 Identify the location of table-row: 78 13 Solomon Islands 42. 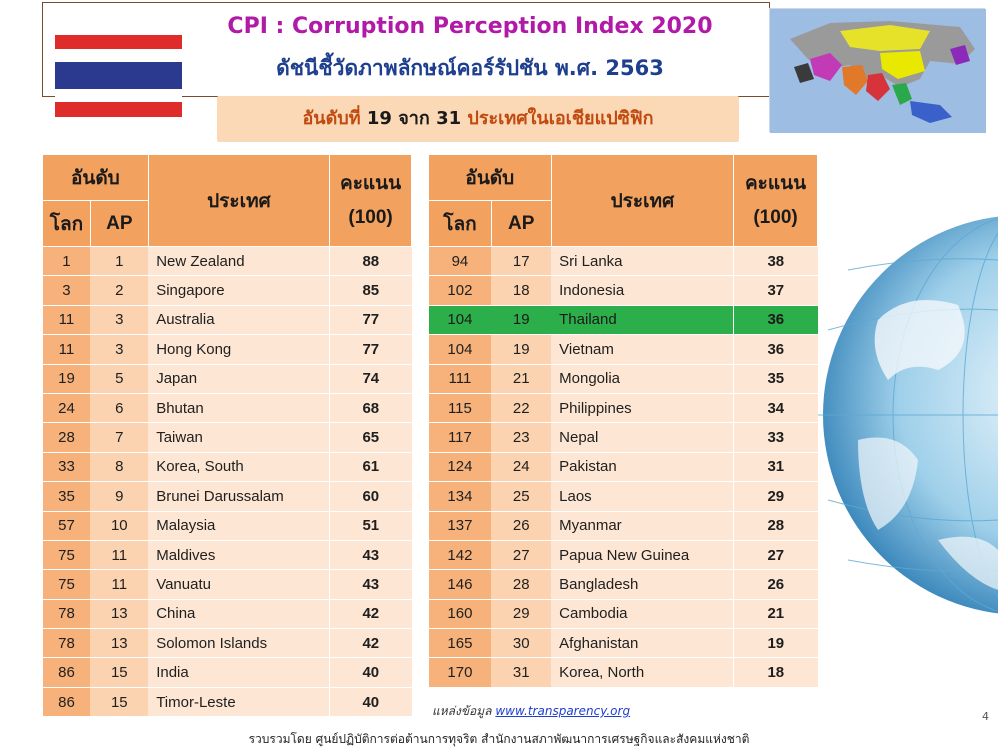
(227, 643).